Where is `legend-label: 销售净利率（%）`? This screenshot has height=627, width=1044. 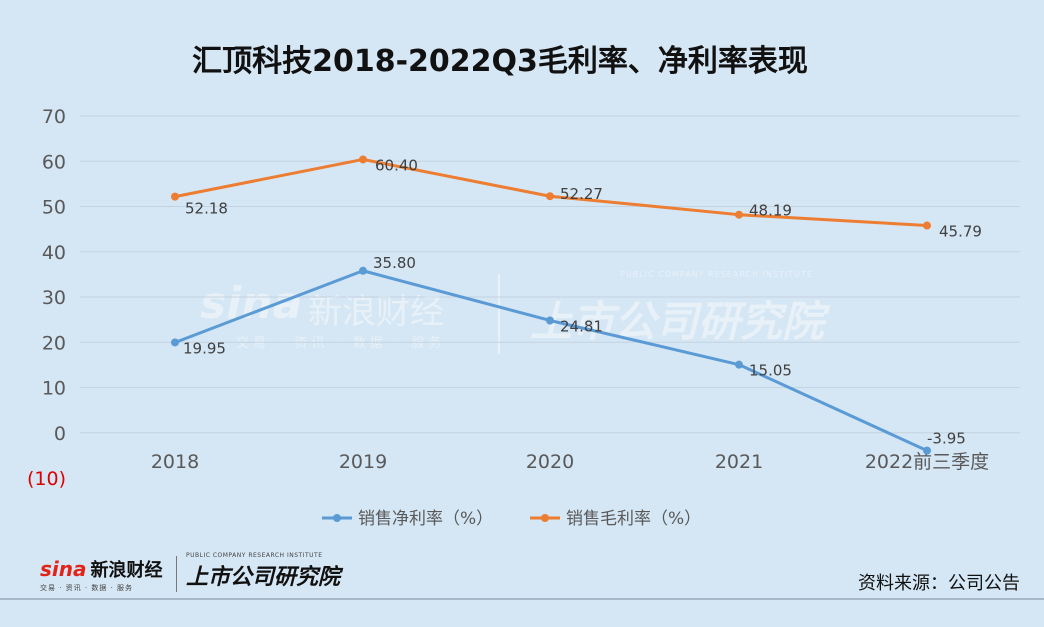
legend-label: 销售净利率（%） is located at coordinates (425, 519).